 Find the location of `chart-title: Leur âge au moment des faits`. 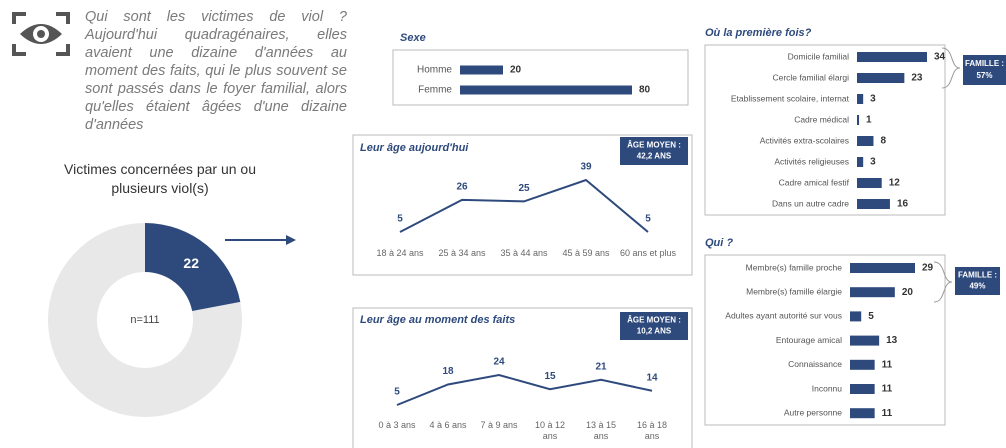

chart-title: Leur âge au moment des faits is located at coordinates (437, 320).